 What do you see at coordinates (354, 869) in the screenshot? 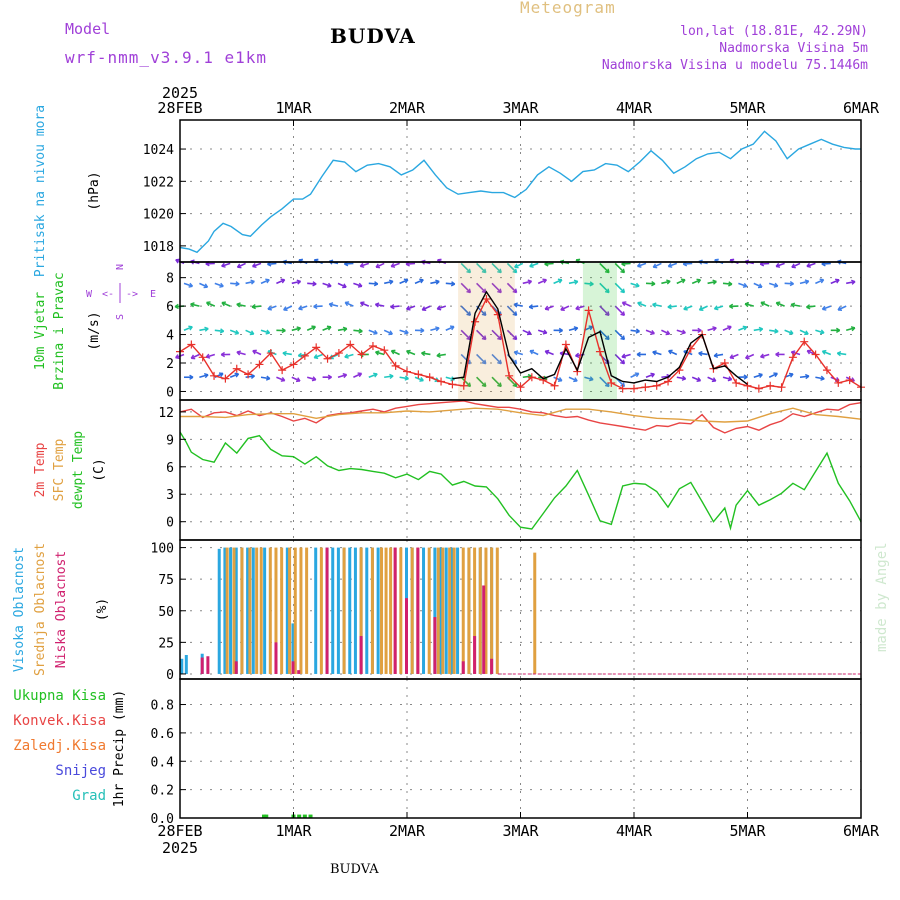
I see `footer-station: BUDVA` at bounding box center [354, 869].